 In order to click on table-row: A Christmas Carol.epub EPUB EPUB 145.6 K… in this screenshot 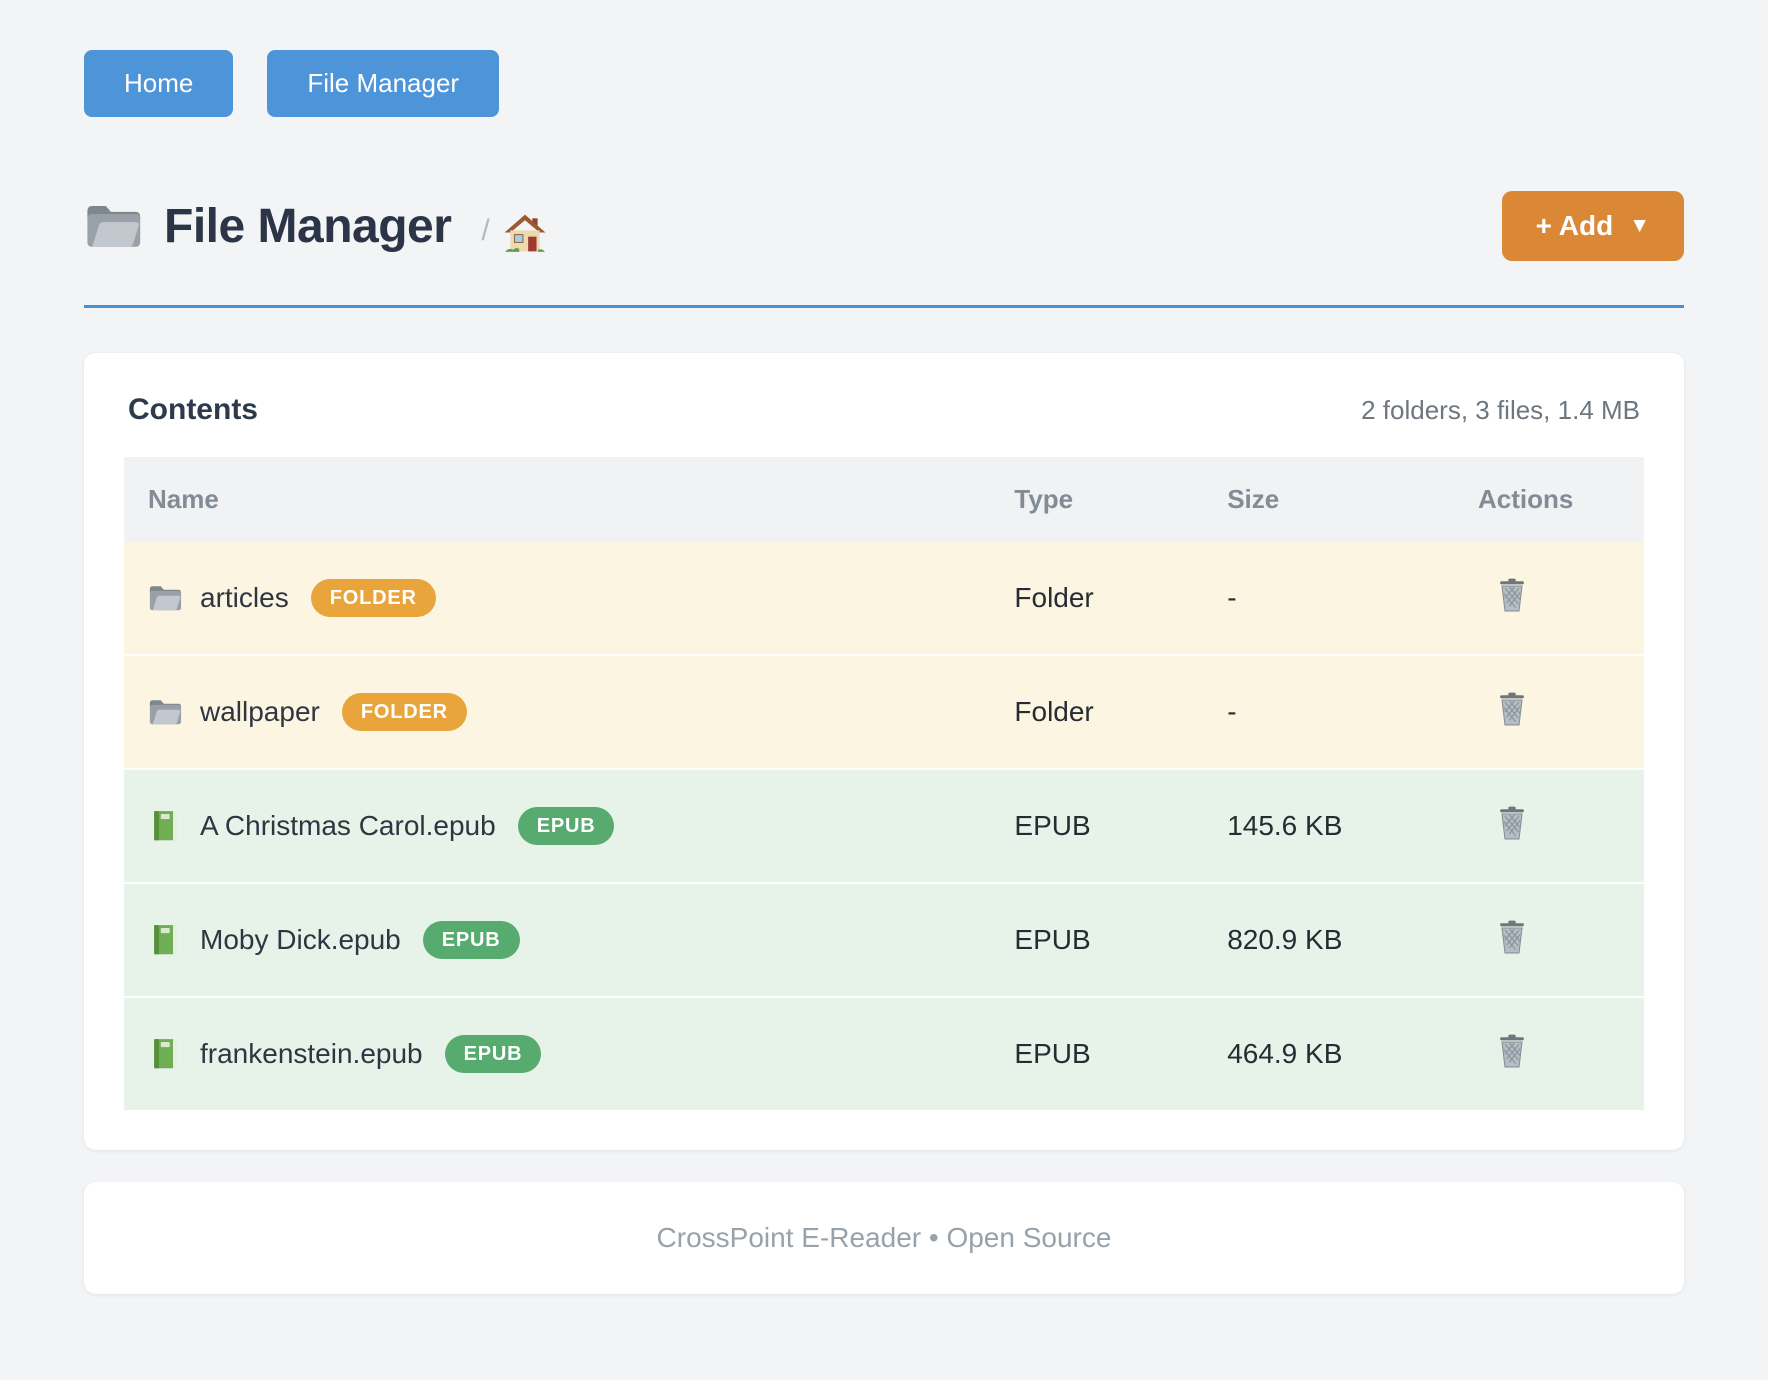, I will do `click(884, 826)`.